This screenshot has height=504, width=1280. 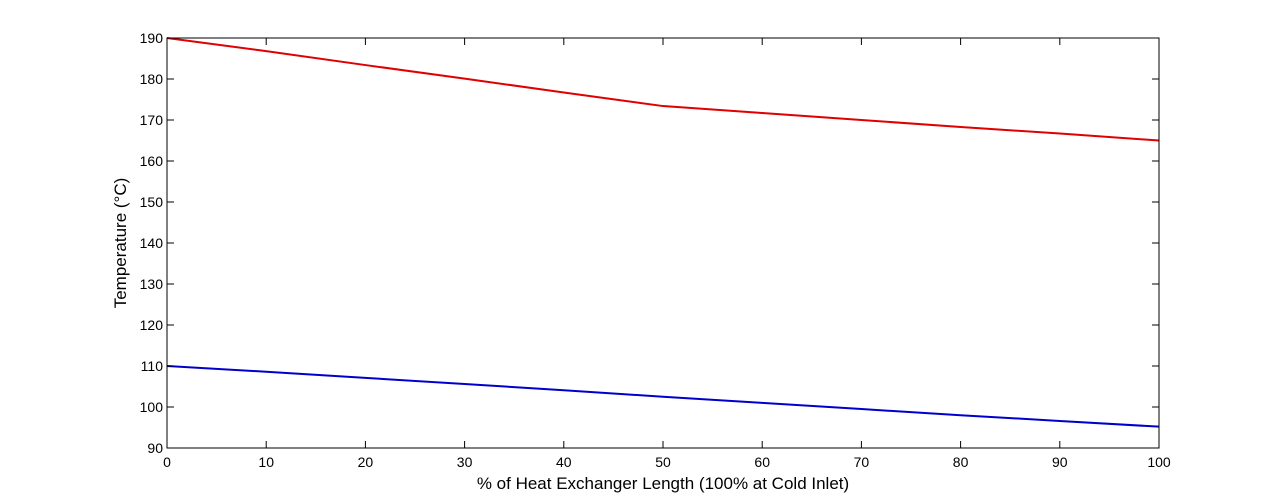 I want to click on y-tick-label: 150, so click(x=152, y=202).